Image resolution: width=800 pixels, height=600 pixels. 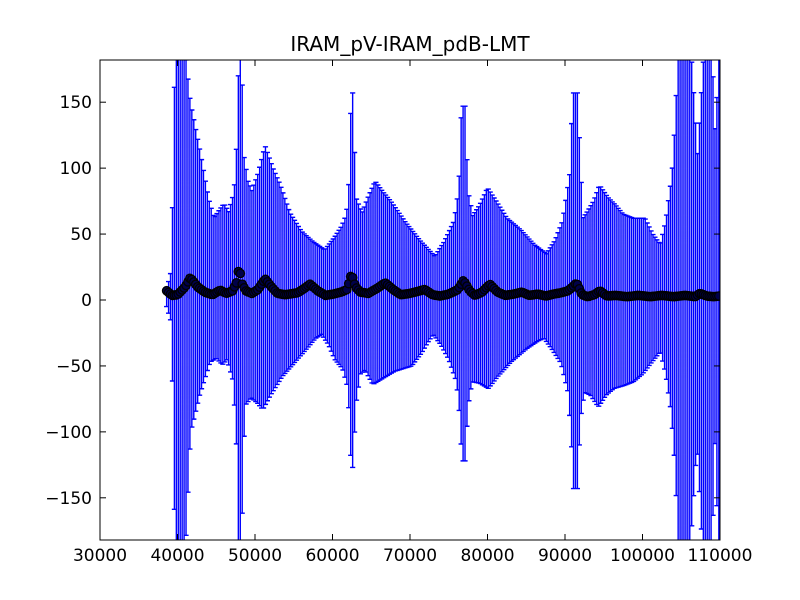 I want to click on x-tick-label: 60000, so click(x=332, y=556).